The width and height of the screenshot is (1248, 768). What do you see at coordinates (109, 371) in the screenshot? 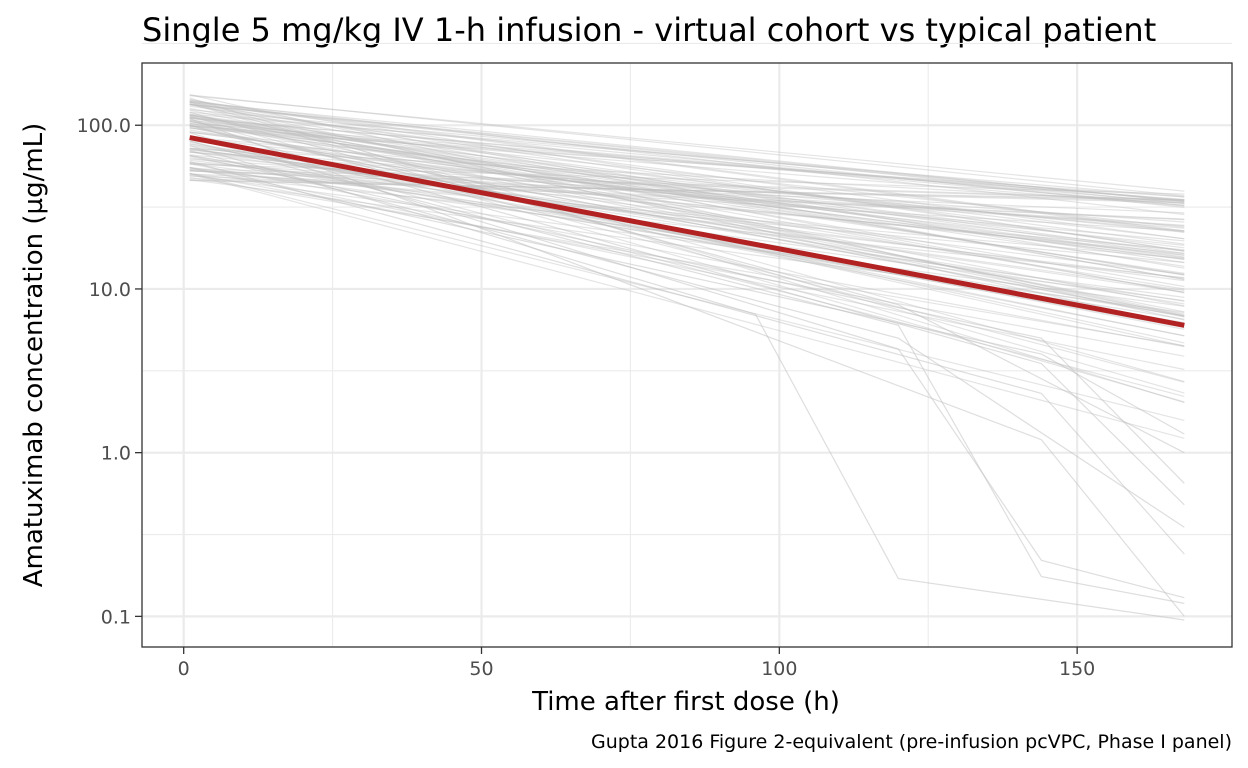
I see `y-axis-ticks: 0.1 1.0 10.0 100.0` at bounding box center [109, 371].